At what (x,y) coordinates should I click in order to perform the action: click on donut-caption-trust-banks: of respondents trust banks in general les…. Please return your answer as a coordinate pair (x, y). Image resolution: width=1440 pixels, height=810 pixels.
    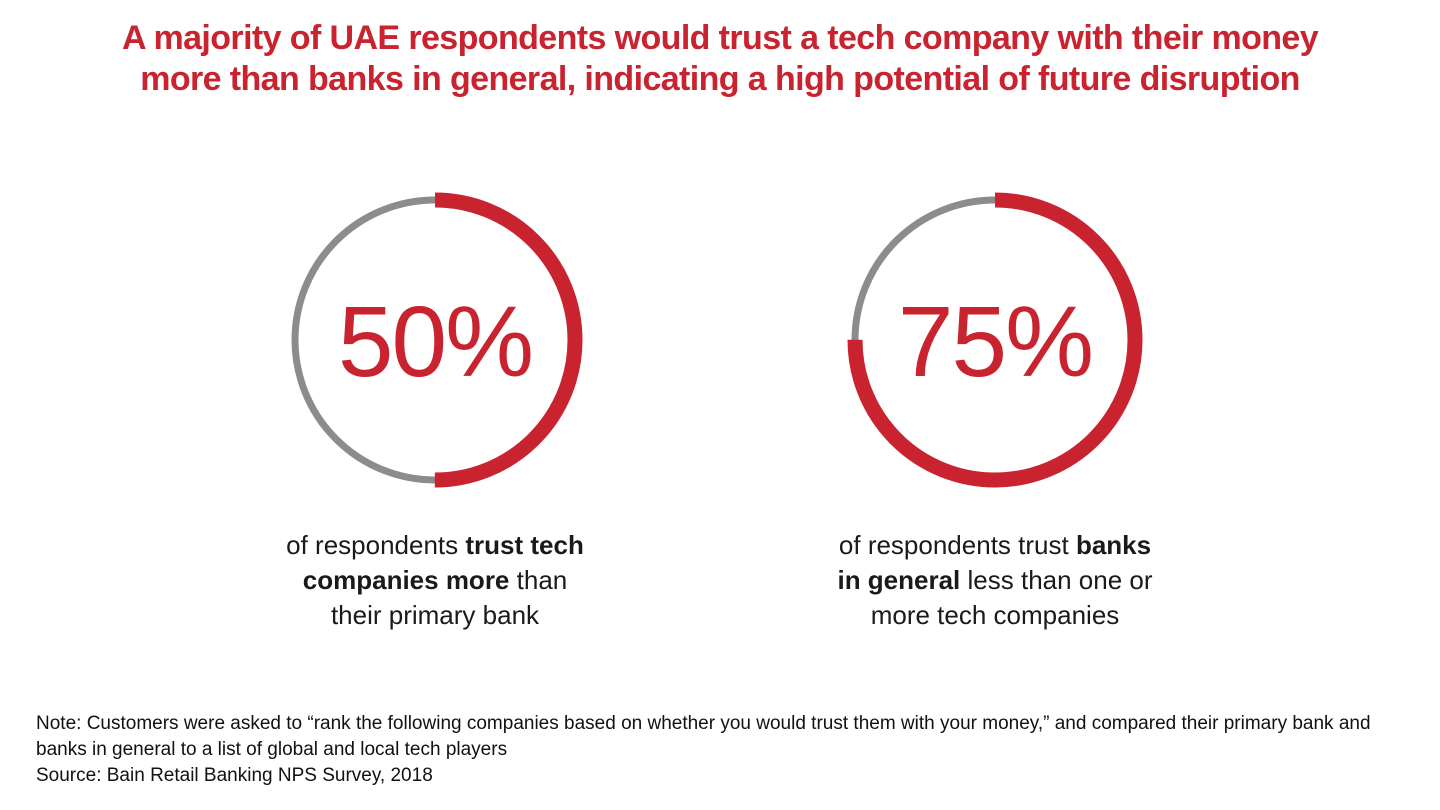
    Looking at the image, I should click on (995, 580).